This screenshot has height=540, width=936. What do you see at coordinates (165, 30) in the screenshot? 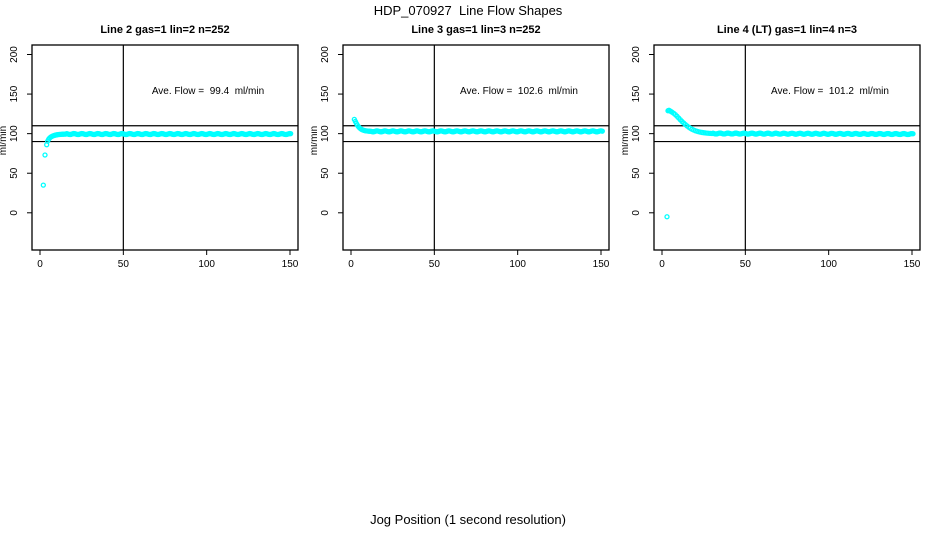
I see `panel-title-line-2: Line 2 gas=1 lin=2 n=252` at bounding box center [165, 30].